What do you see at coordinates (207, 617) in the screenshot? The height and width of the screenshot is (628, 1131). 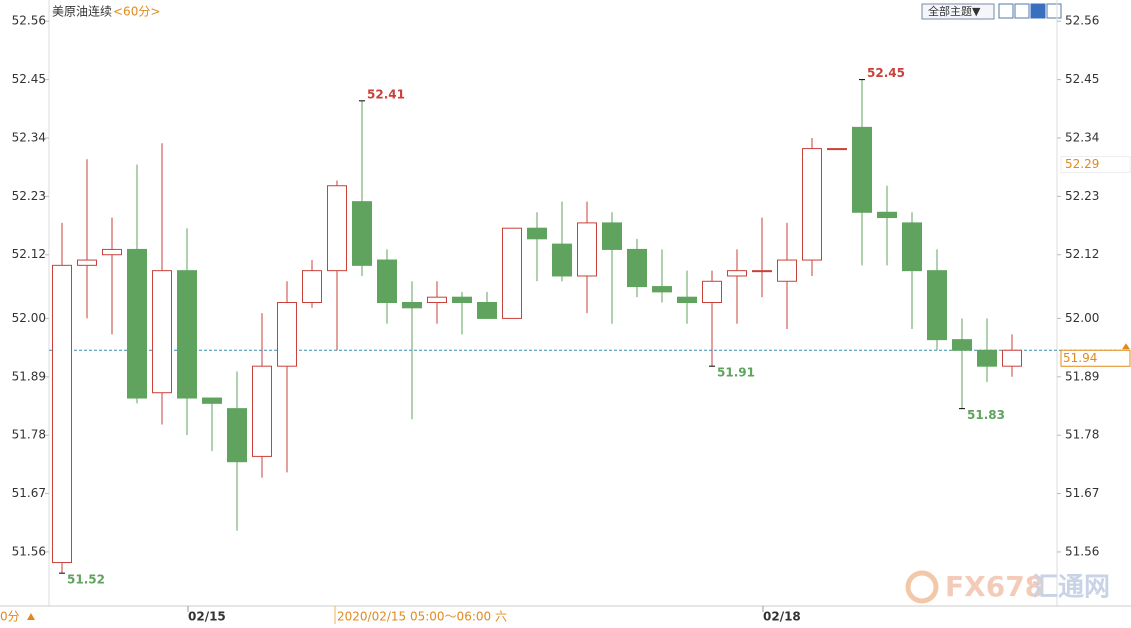 I see `x-tick-label: 02/15` at bounding box center [207, 617].